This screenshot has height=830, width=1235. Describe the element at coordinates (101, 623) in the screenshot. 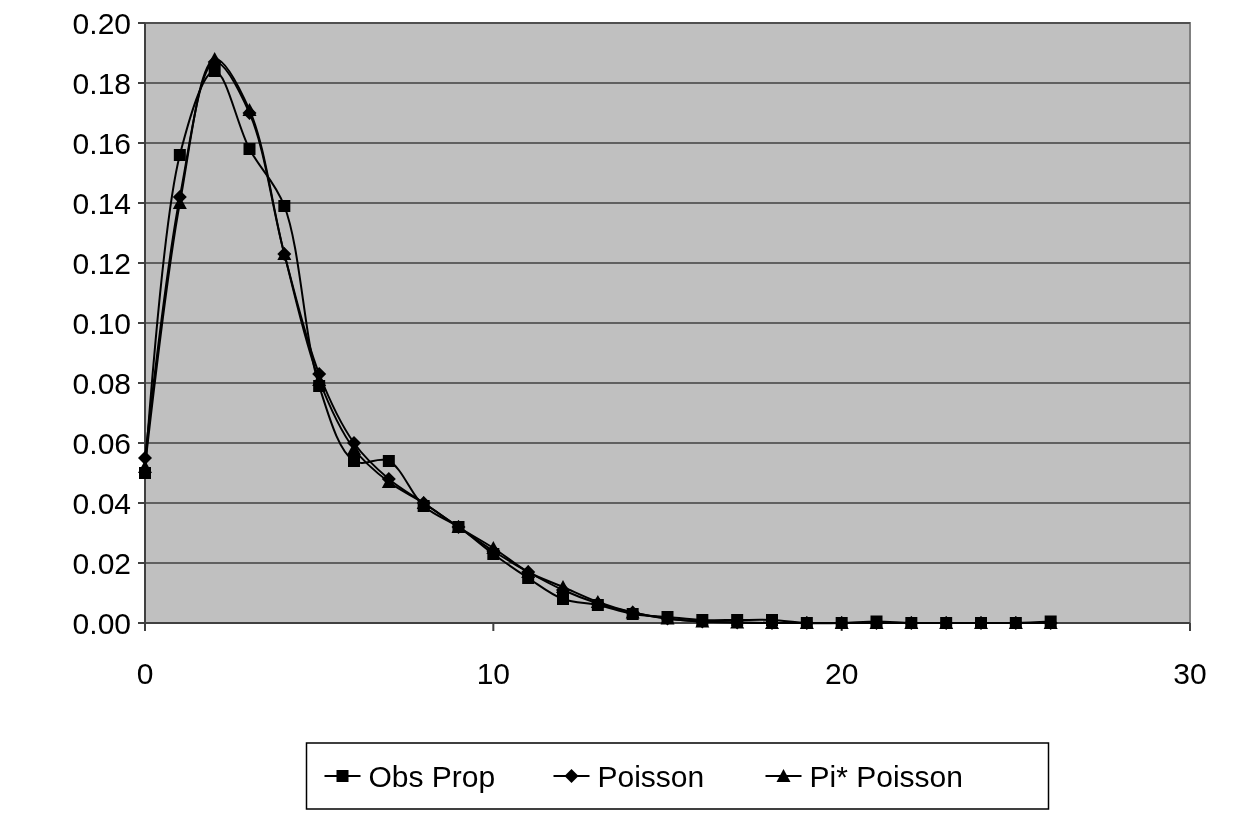

I see `y-tick-label: 0.00` at that location.